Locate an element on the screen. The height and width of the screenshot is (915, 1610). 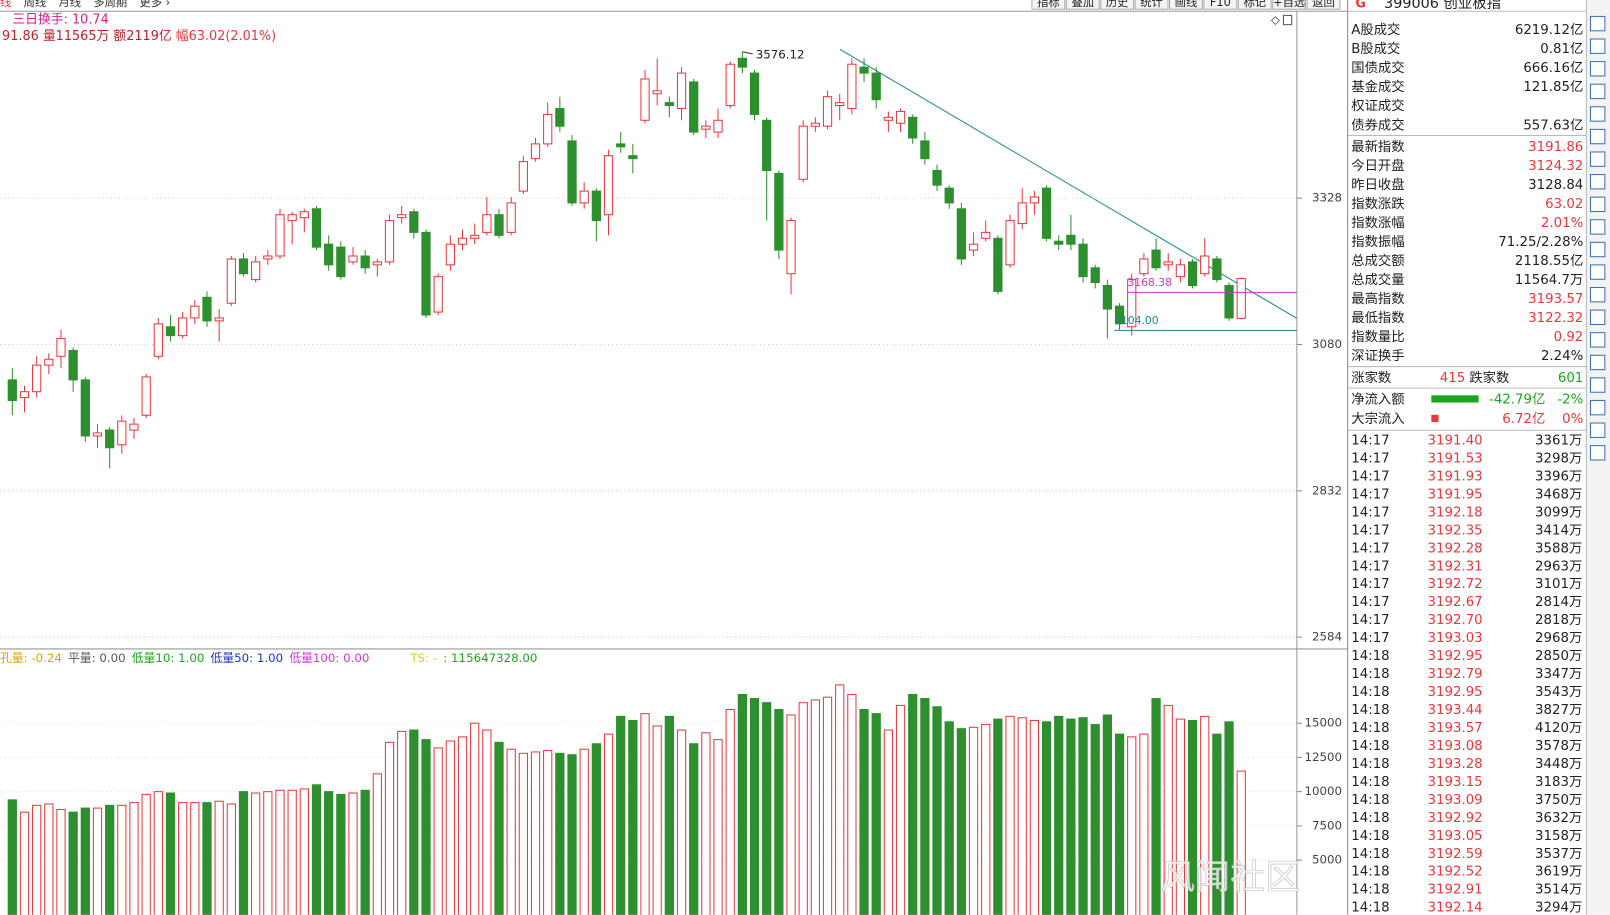
flow-bar is located at coordinates (1435, 418).